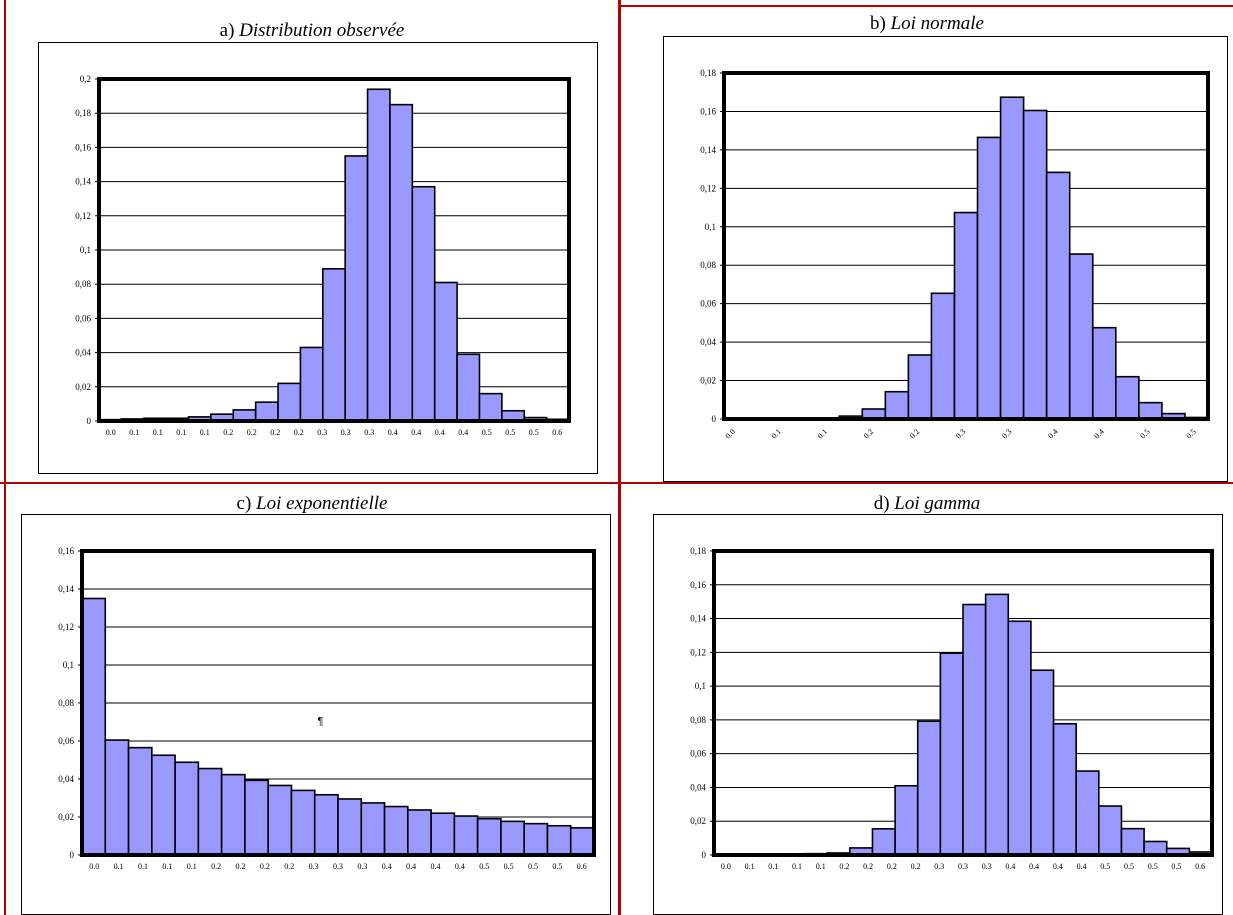  Describe the element at coordinates (698, 754) in the screenshot. I see `y-tick-label: 0,06` at that location.